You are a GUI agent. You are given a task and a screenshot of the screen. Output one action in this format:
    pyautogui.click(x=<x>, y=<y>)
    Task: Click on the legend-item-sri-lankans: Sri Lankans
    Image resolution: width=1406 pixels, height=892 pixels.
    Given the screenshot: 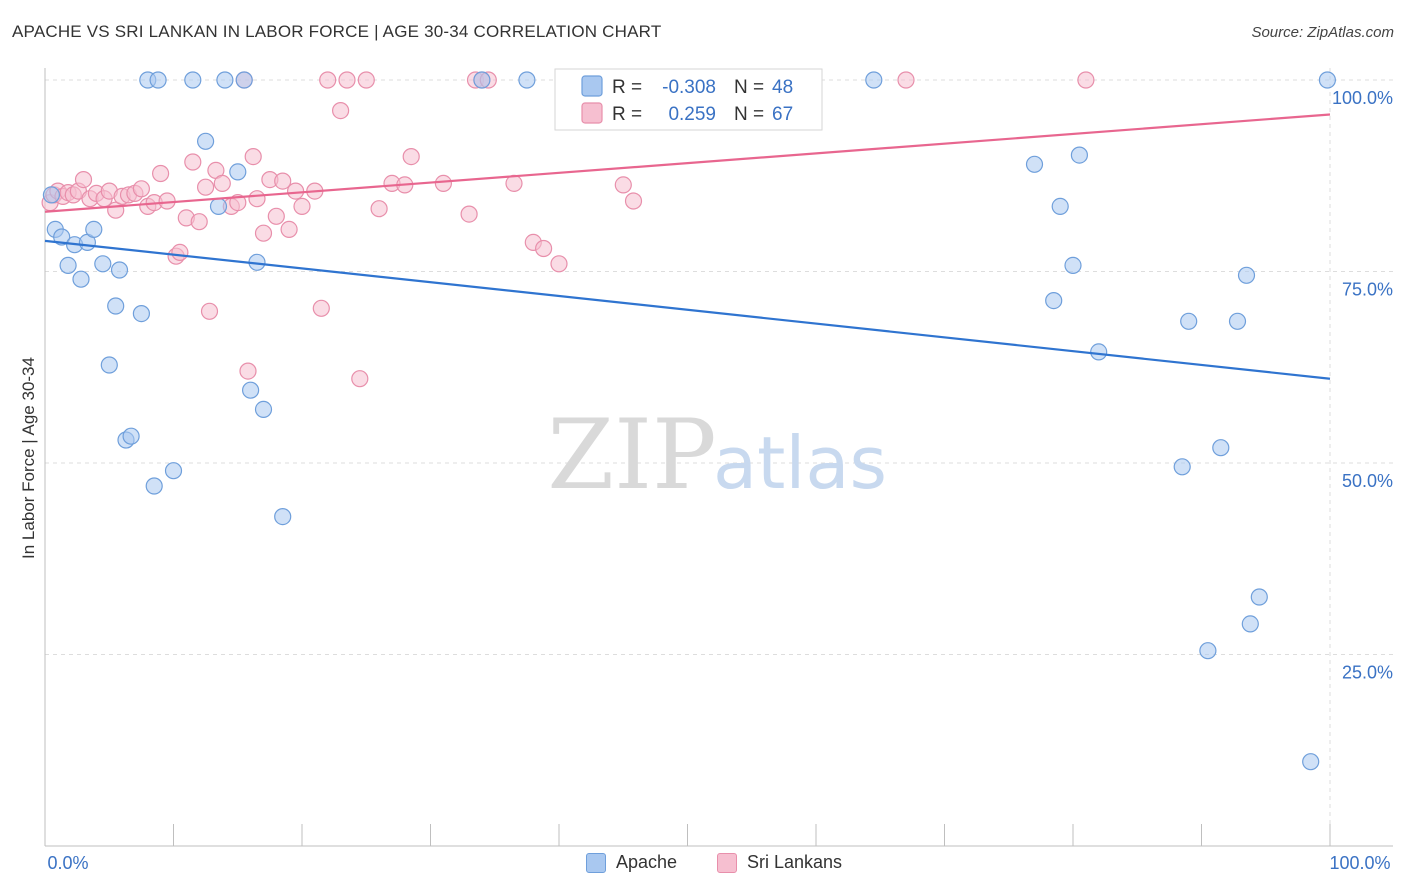 What is the action you would take?
    pyautogui.click(x=779, y=862)
    